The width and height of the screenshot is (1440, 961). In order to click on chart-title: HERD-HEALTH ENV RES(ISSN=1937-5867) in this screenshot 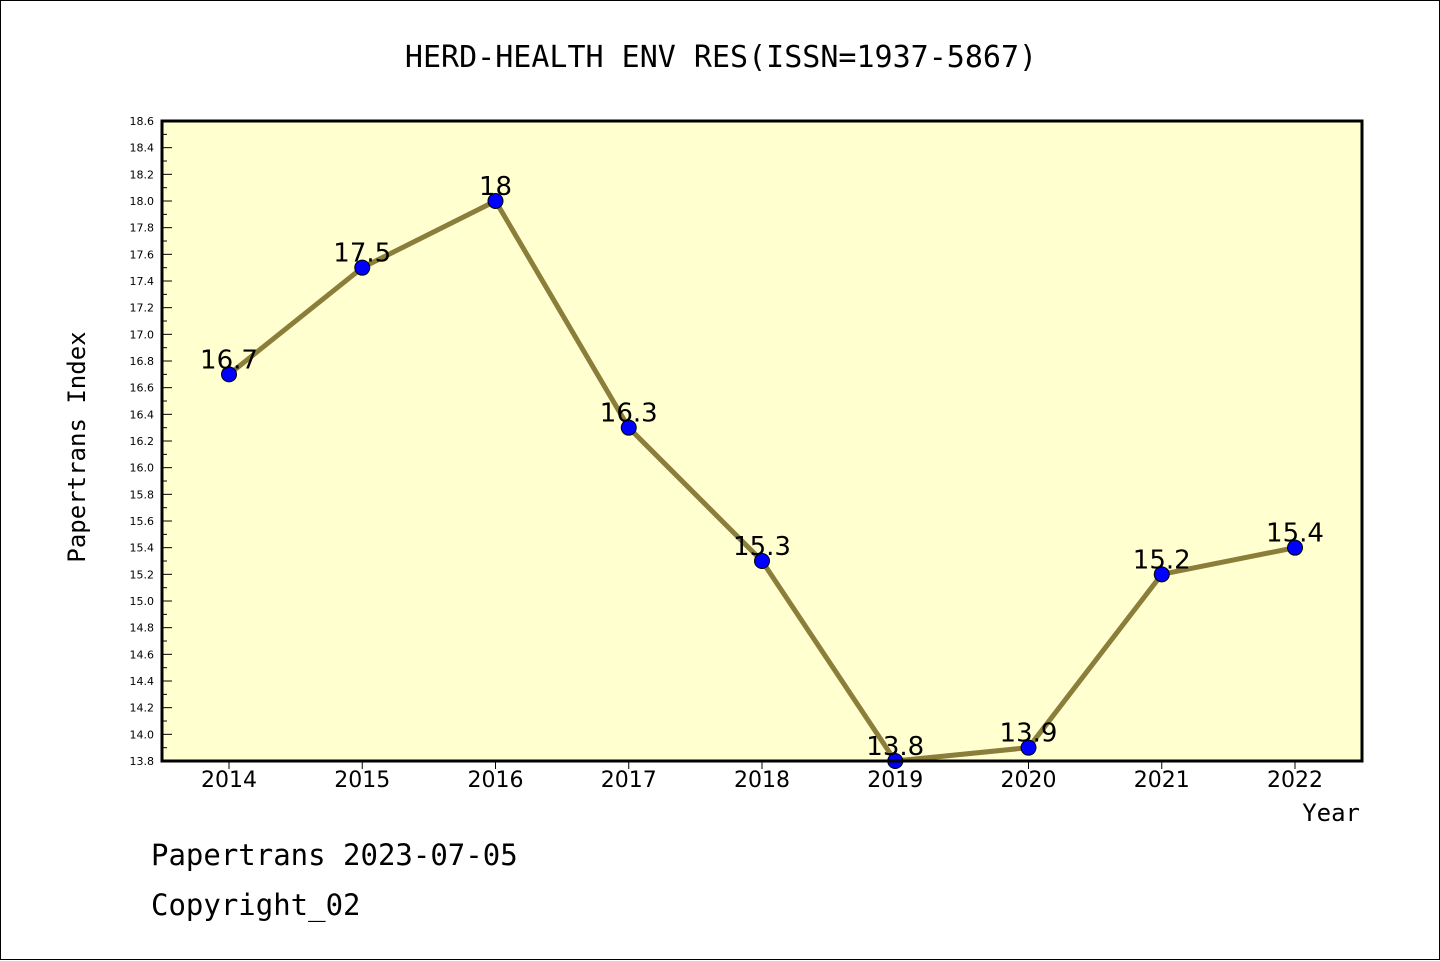, I will do `click(721, 57)`.